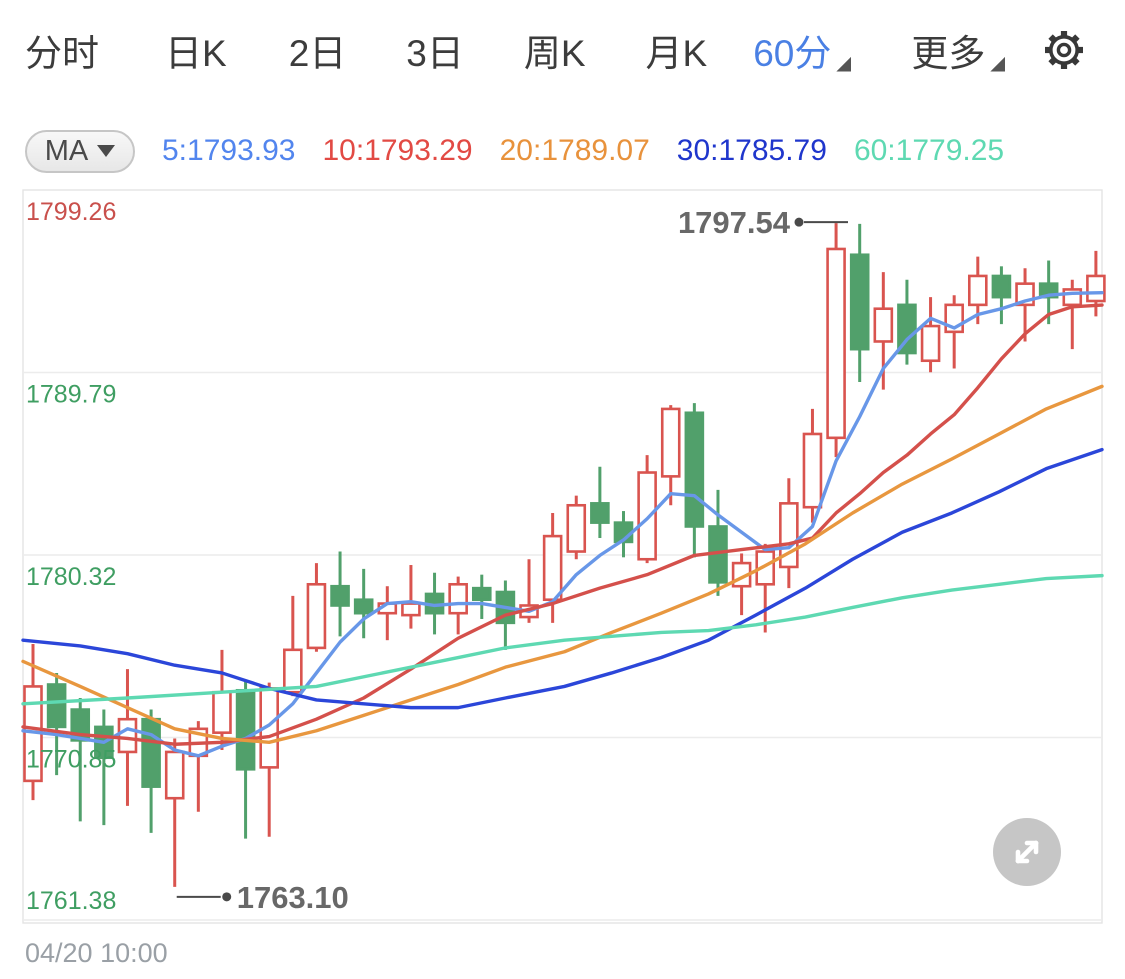  Describe the element at coordinates (751, 150) in the screenshot. I see `ma30-value: 30:1785.79` at that location.